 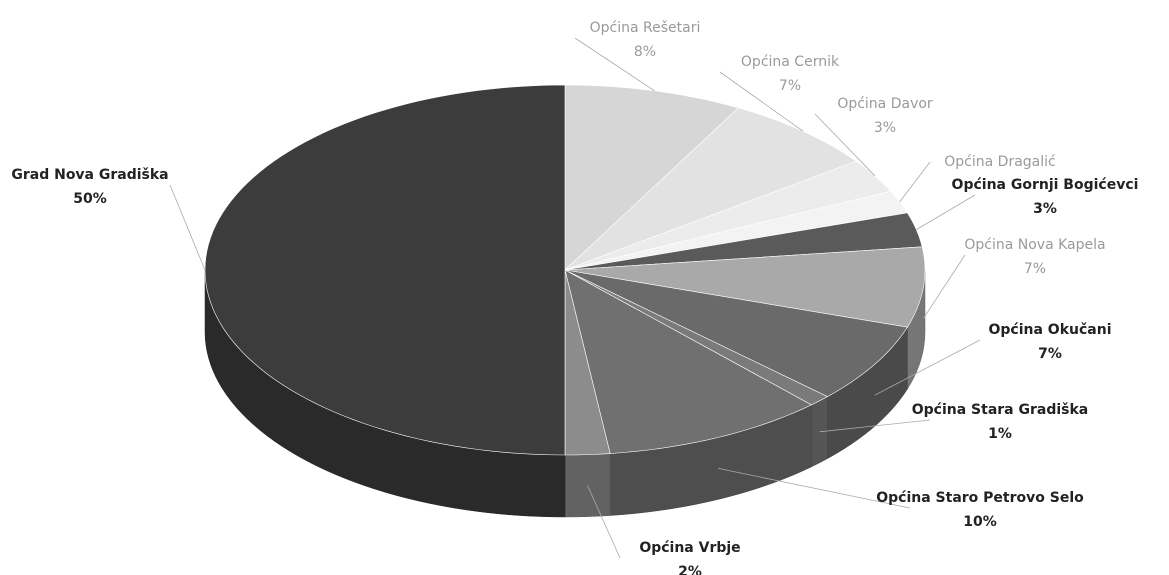 I want to click on slice-label: Općina Okučani, so click(x=1050, y=330).